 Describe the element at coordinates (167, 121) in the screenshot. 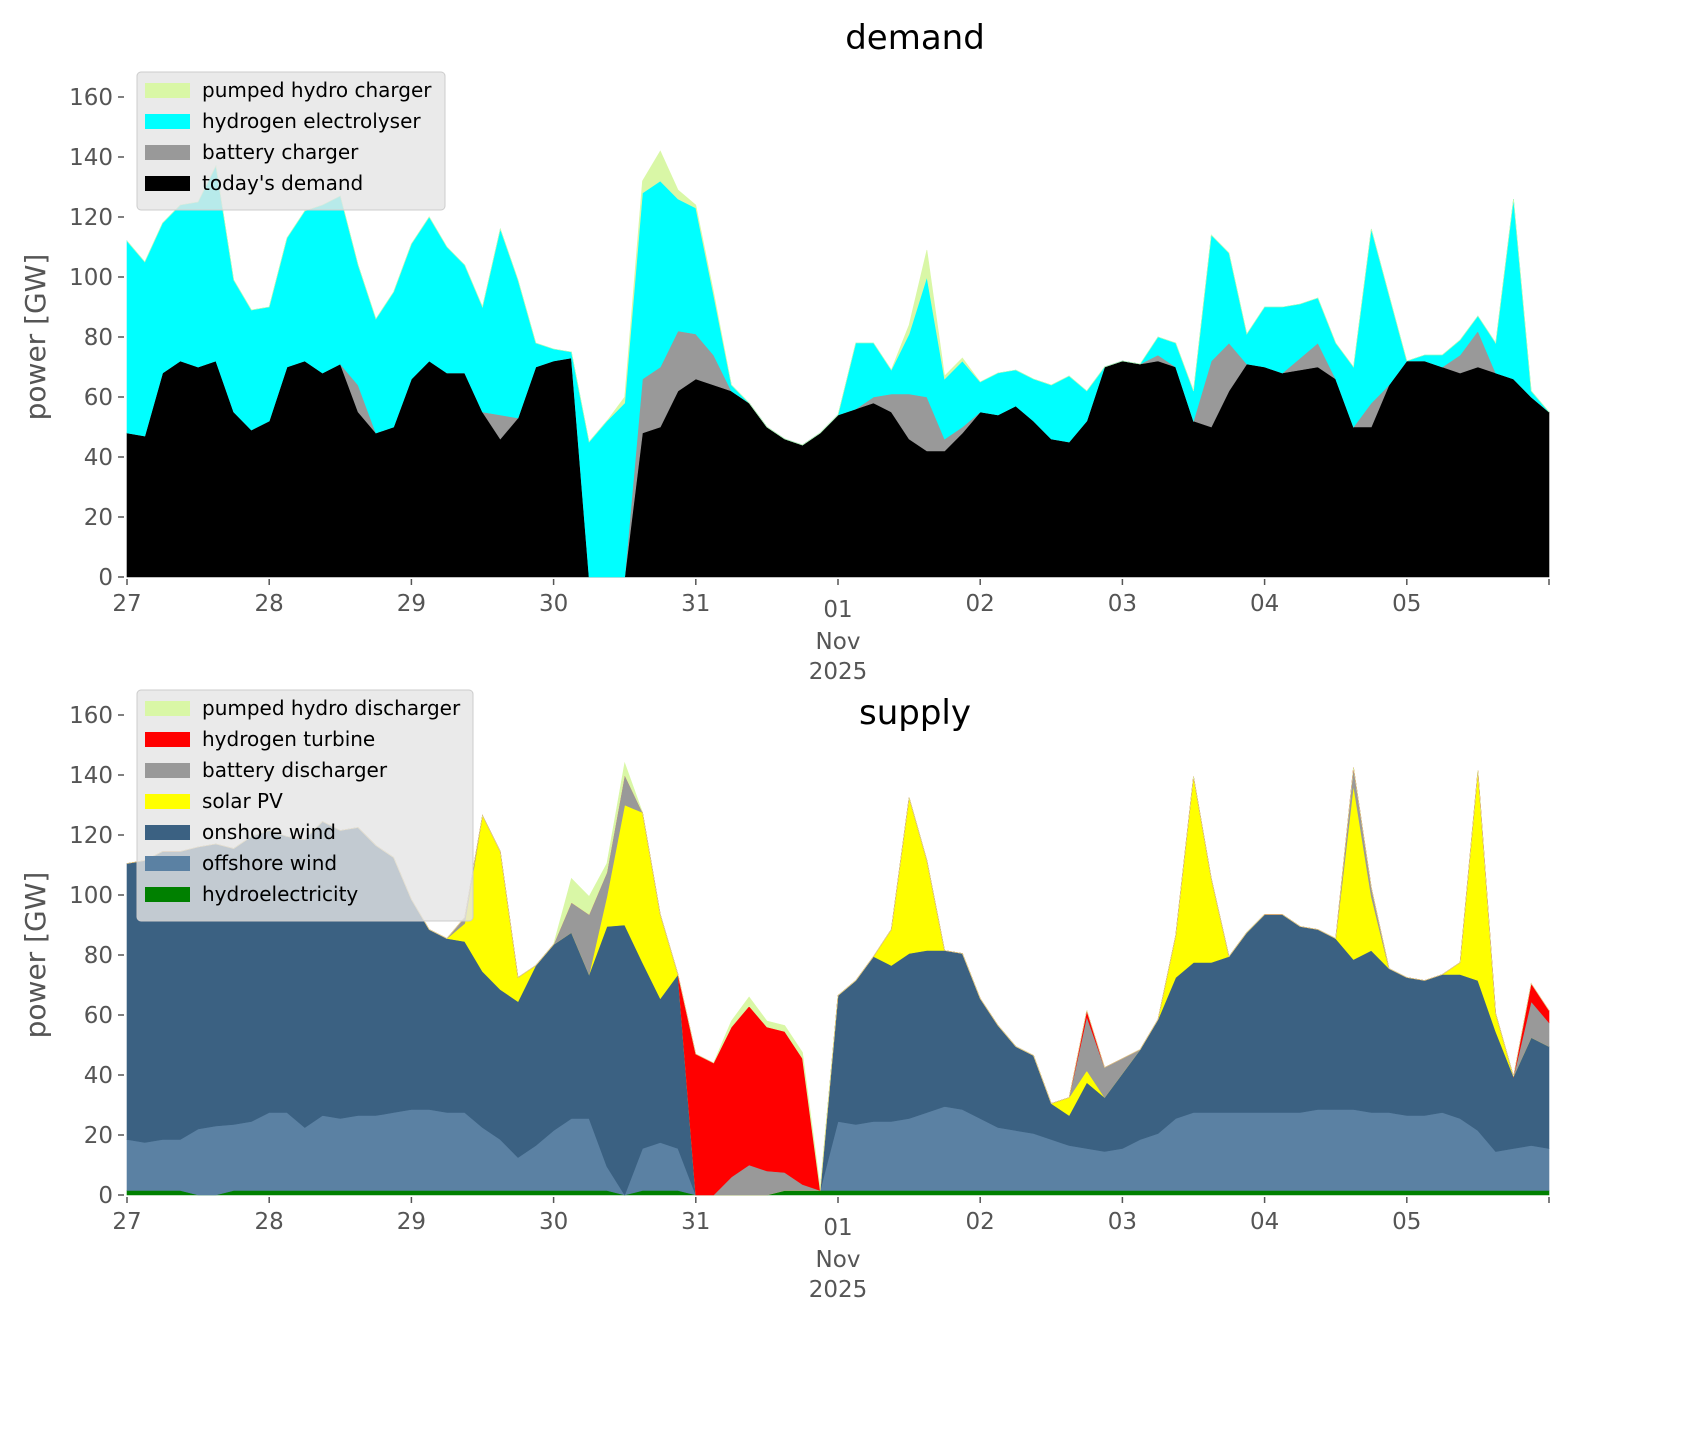

I see `legend-swatch-hydrogen-electrolyser` at that location.